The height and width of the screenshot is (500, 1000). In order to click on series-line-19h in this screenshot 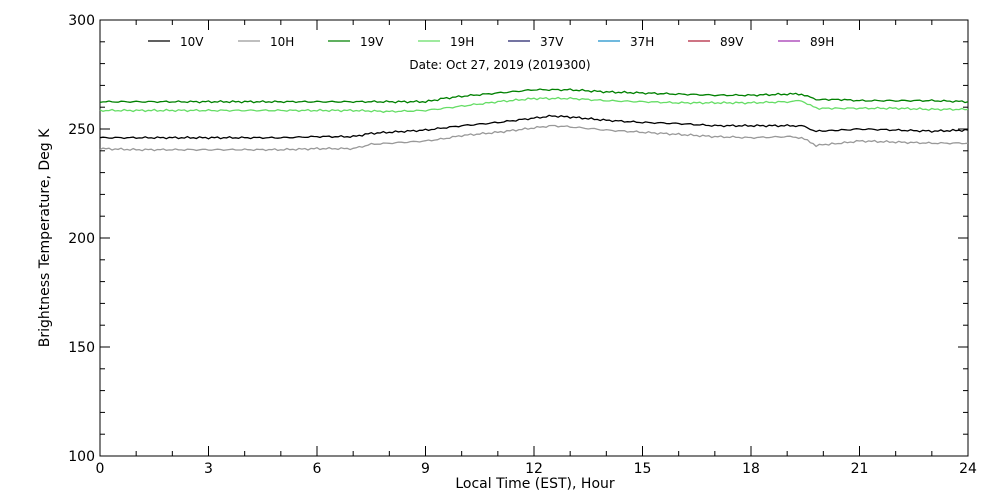, I will do `click(534, 105)`.